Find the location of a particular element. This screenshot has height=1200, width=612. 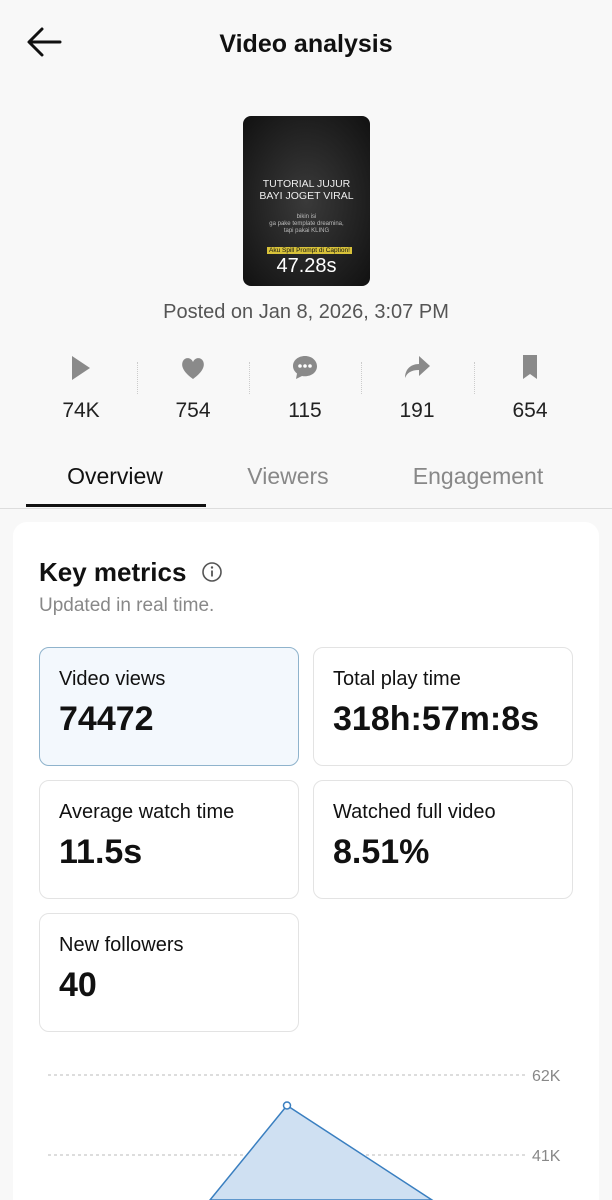

thumb-caption: tapi pakai KLING is located at coordinates (306, 231).